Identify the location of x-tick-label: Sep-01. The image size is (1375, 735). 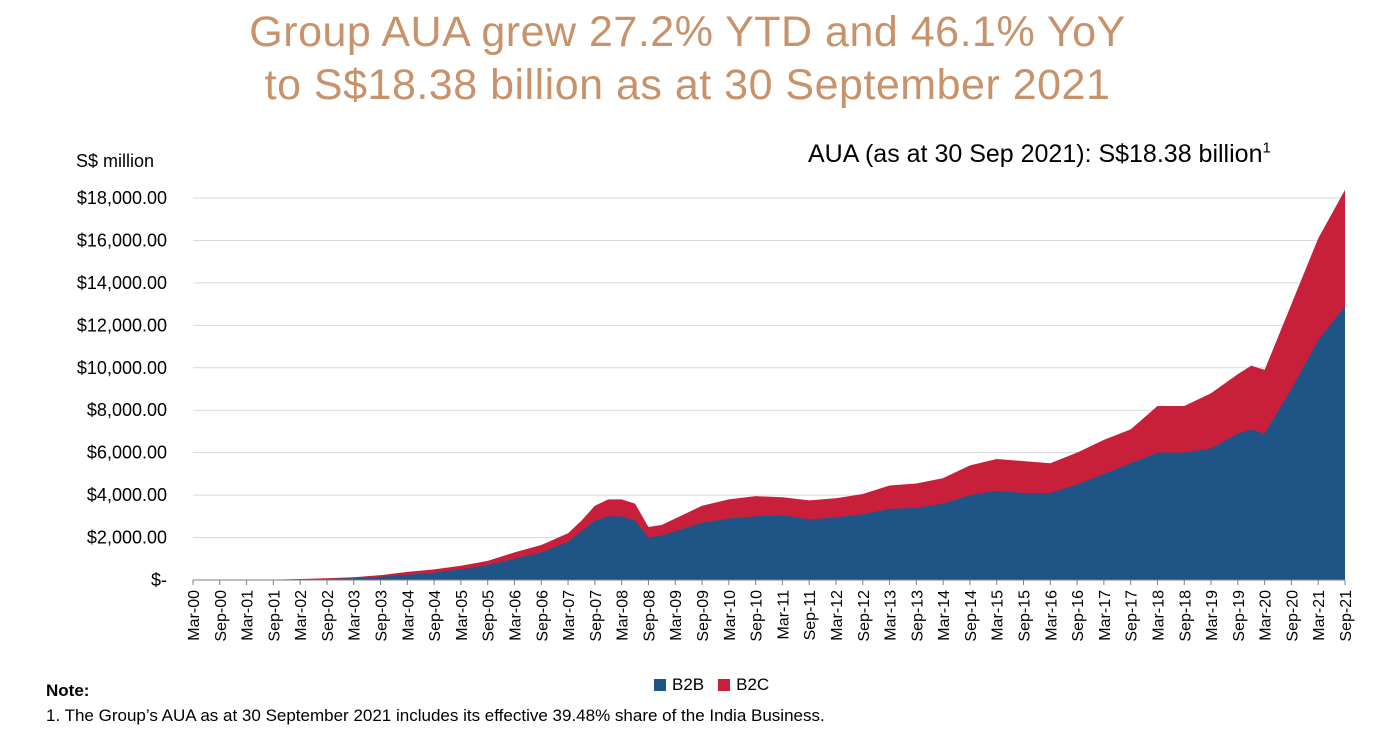
(274, 616).